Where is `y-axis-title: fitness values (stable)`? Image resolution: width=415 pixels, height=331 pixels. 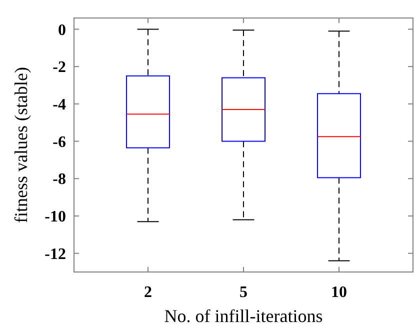
y-axis-title: fitness values (stable) is located at coordinates (21, 145).